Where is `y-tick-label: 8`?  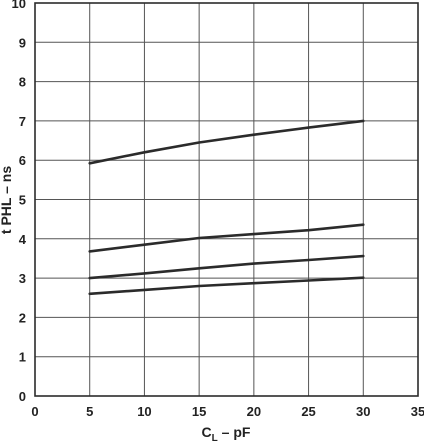 y-tick-label: 8 is located at coordinates (22, 82).